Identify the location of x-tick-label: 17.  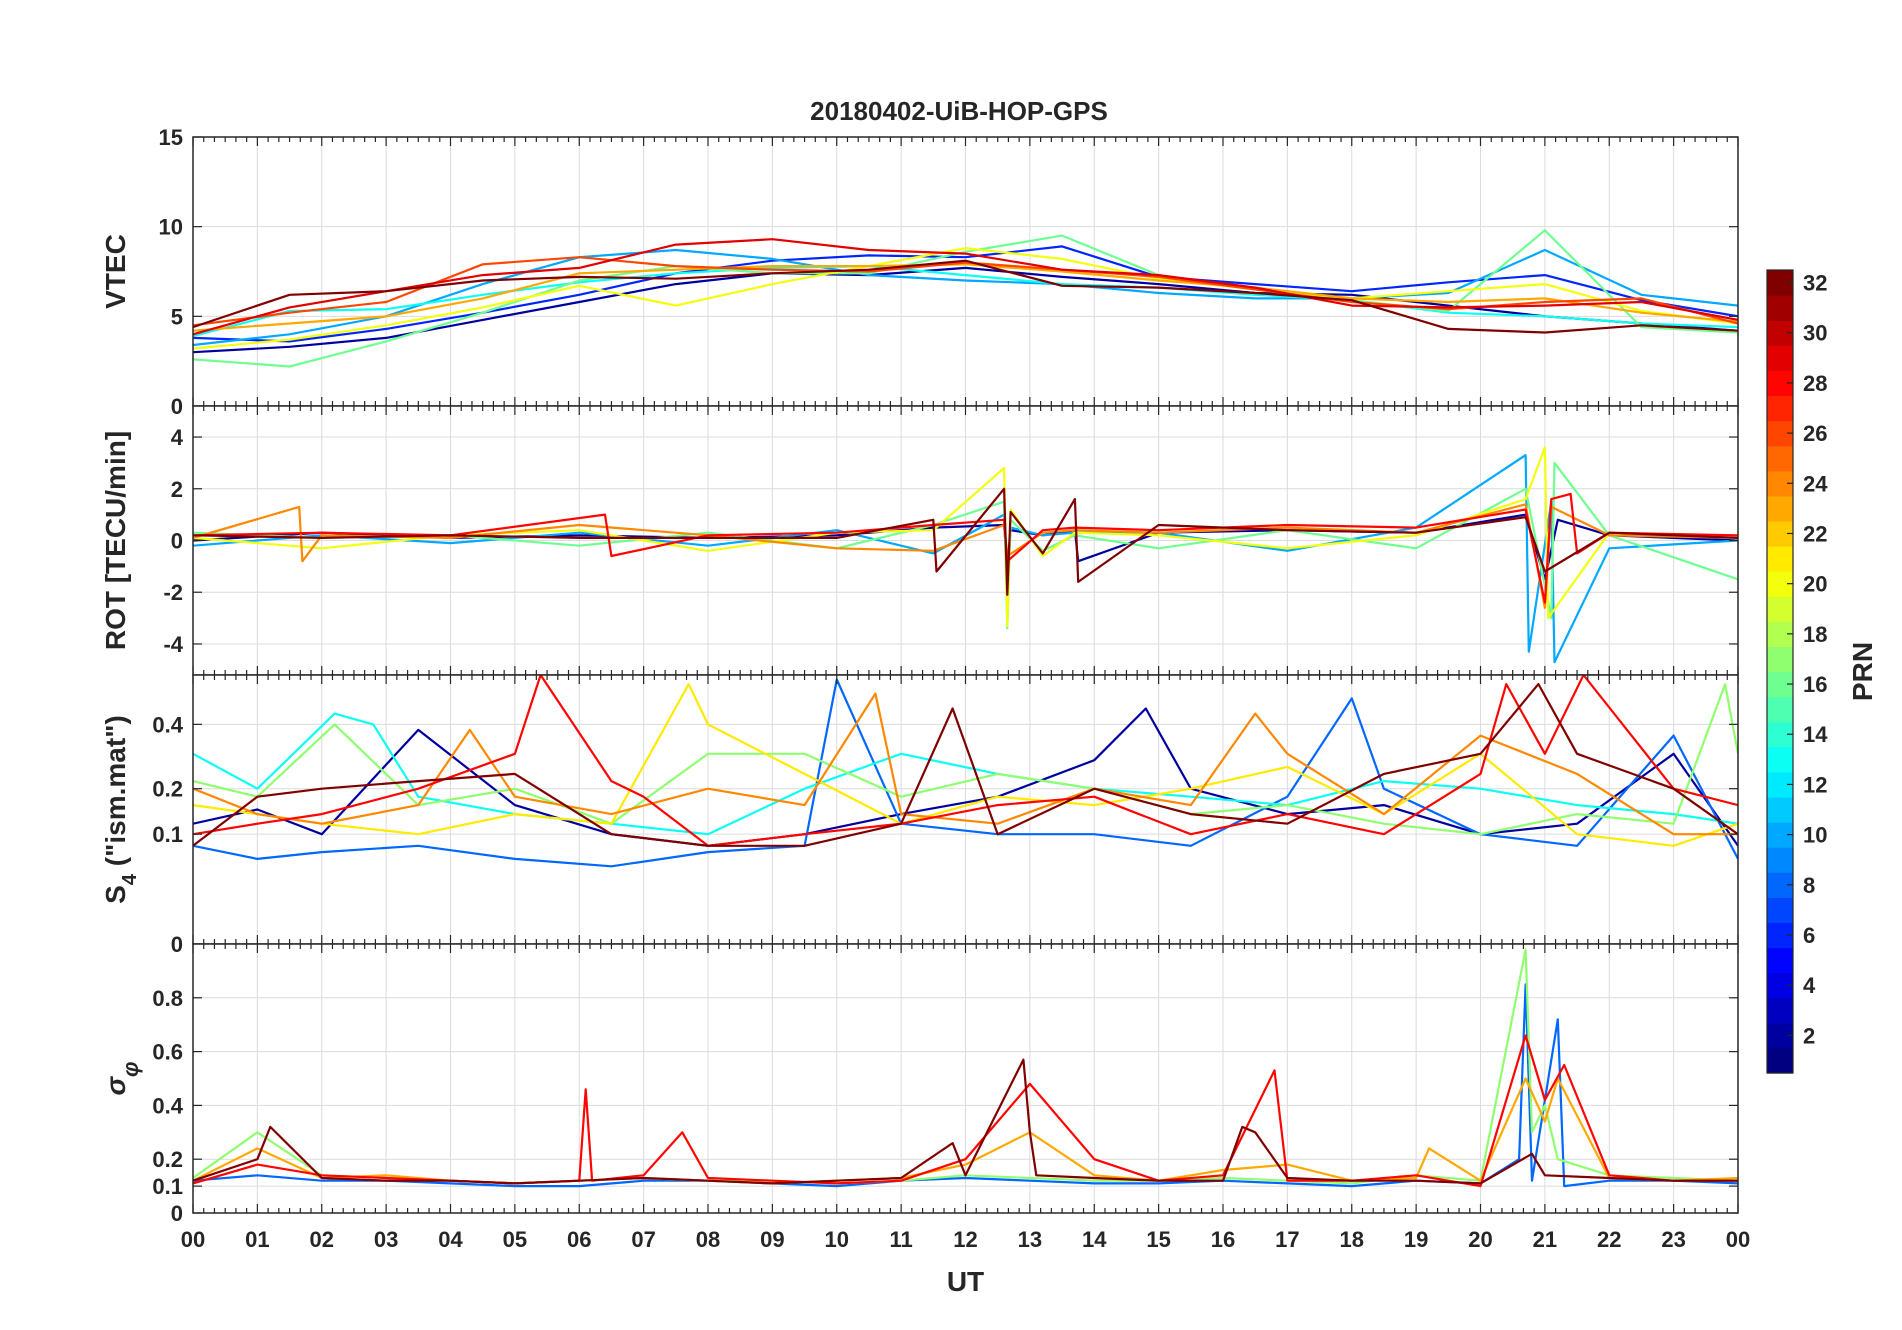
(1287, 1239).